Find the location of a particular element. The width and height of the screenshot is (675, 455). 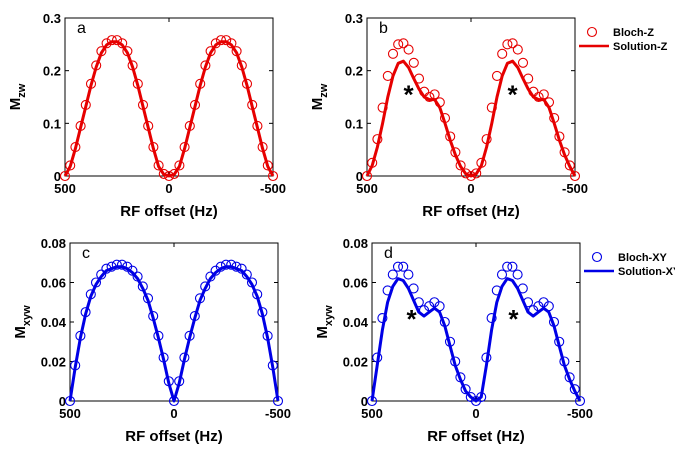

y-tick-label: 0.1 is located at coordinates (354, 123).